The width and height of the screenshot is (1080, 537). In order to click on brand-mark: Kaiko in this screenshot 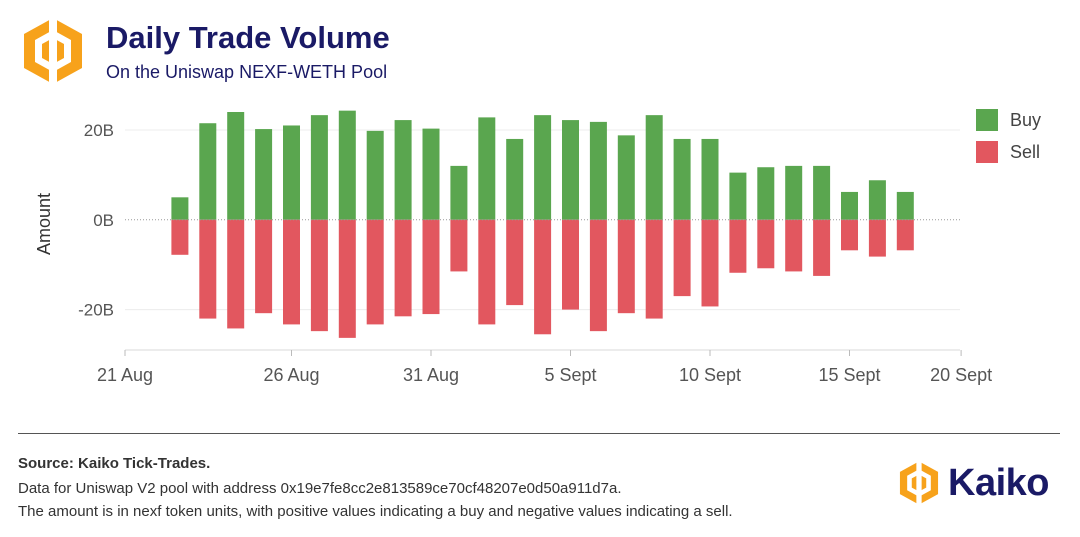, I will do `click(972, 483)`.